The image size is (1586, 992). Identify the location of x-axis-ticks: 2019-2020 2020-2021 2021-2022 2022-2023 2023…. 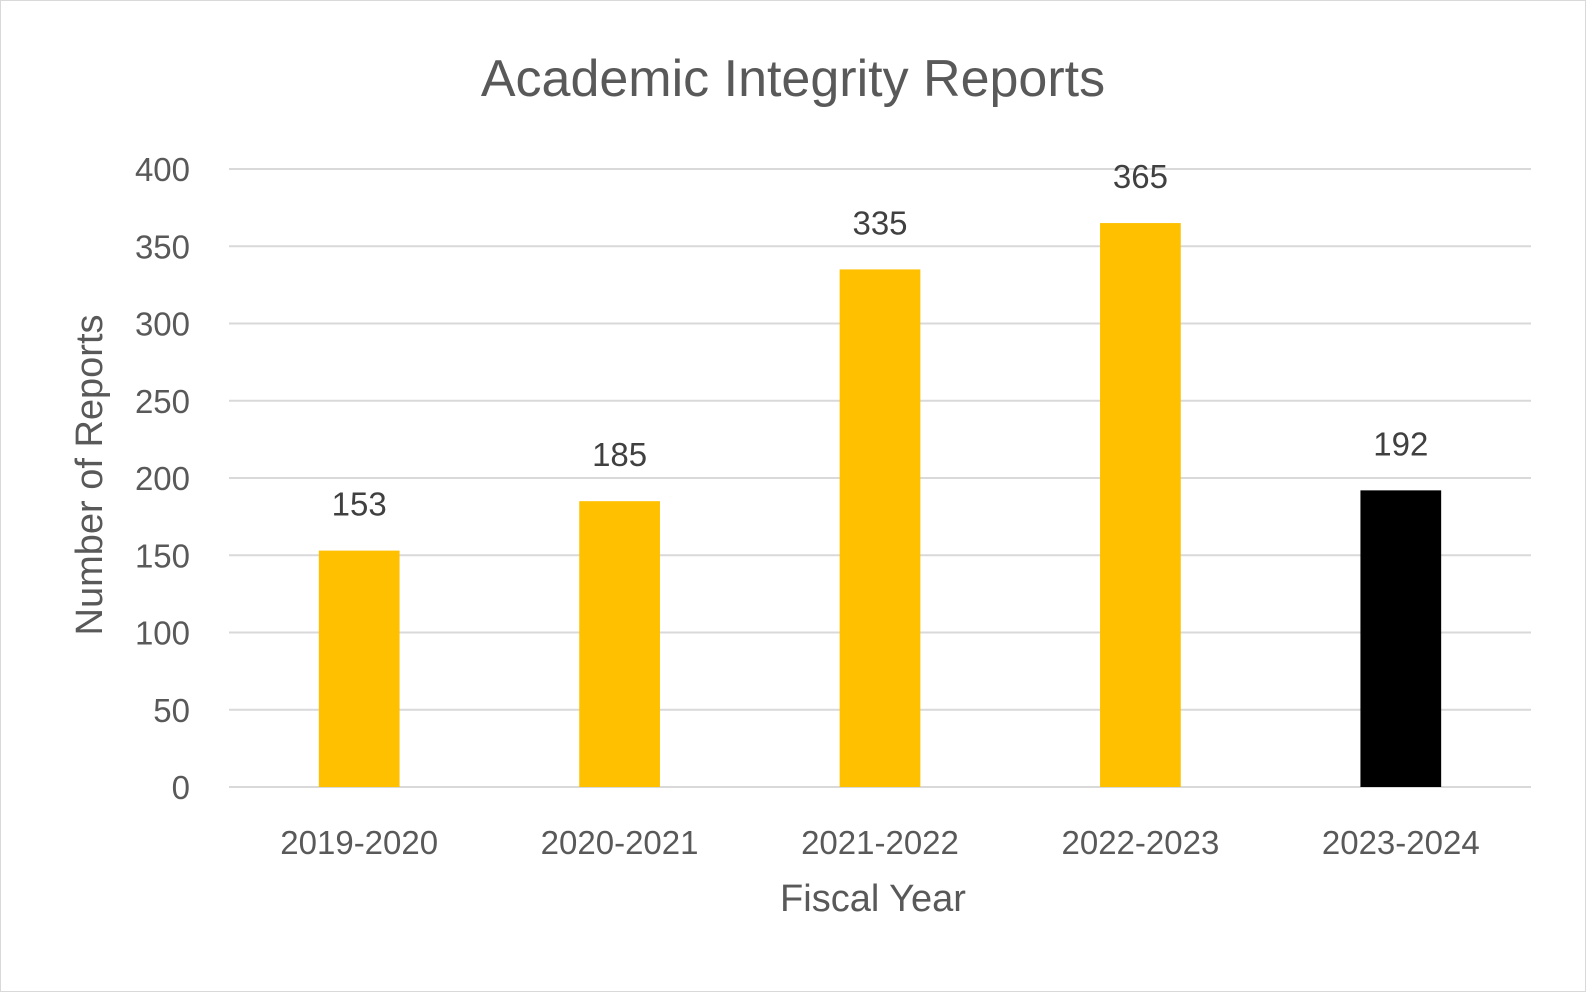
(879, 842).